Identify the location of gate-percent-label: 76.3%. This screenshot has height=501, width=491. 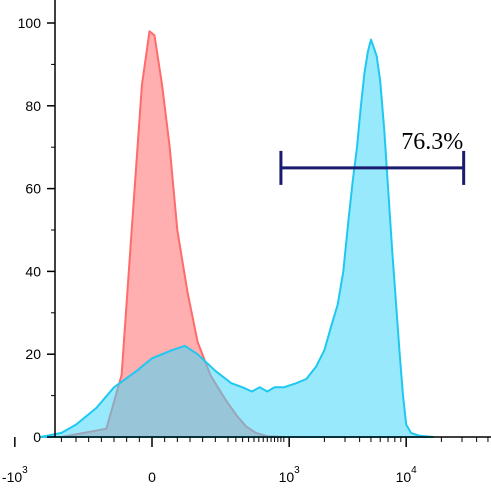
(432, 142).